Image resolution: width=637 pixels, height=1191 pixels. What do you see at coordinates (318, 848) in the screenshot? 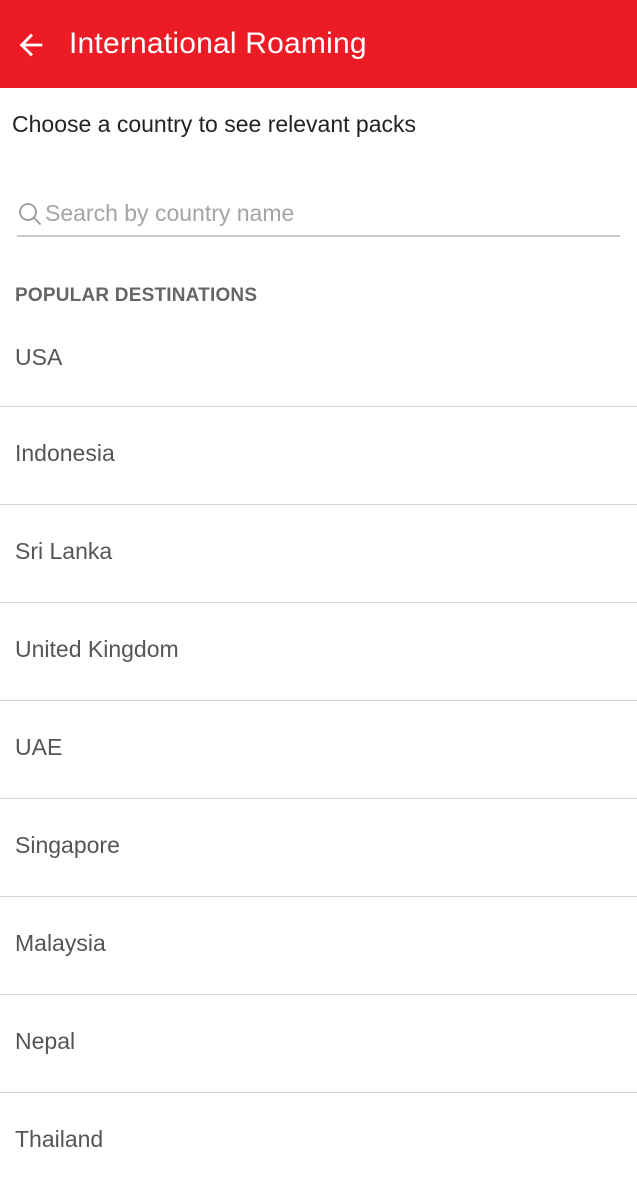
I see `list-item-singapore: Singapore` at bounding box center [318, 848].